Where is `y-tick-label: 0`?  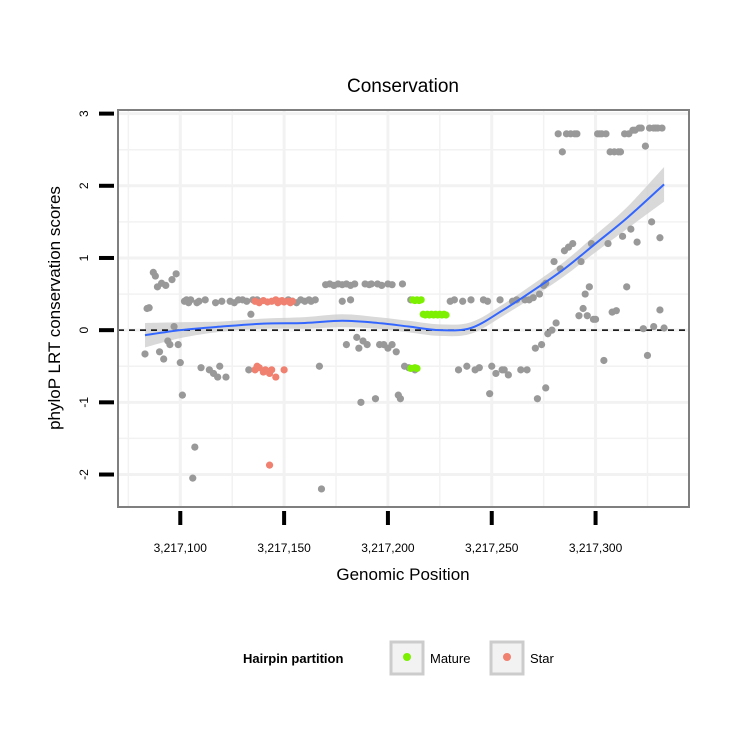 y-tick-label: 0 is located at coordinates (84, 329).